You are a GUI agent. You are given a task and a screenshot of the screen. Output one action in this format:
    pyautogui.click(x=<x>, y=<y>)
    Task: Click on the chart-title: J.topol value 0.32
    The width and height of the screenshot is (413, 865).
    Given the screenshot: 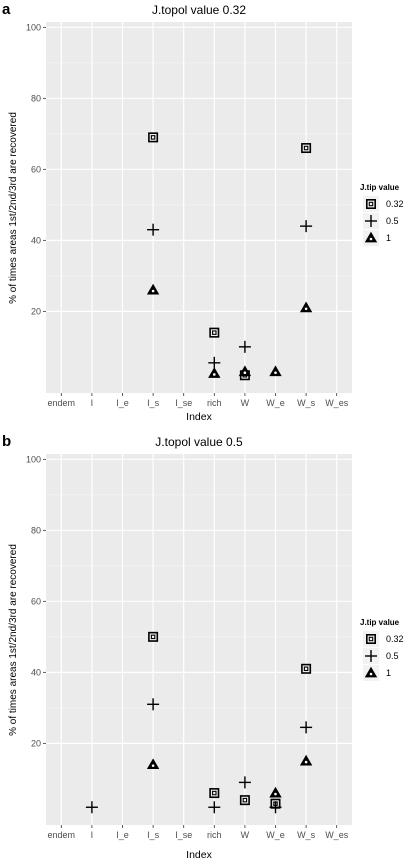 What is the action you would take?
    pyautogui.click(x=199, y=10)
    